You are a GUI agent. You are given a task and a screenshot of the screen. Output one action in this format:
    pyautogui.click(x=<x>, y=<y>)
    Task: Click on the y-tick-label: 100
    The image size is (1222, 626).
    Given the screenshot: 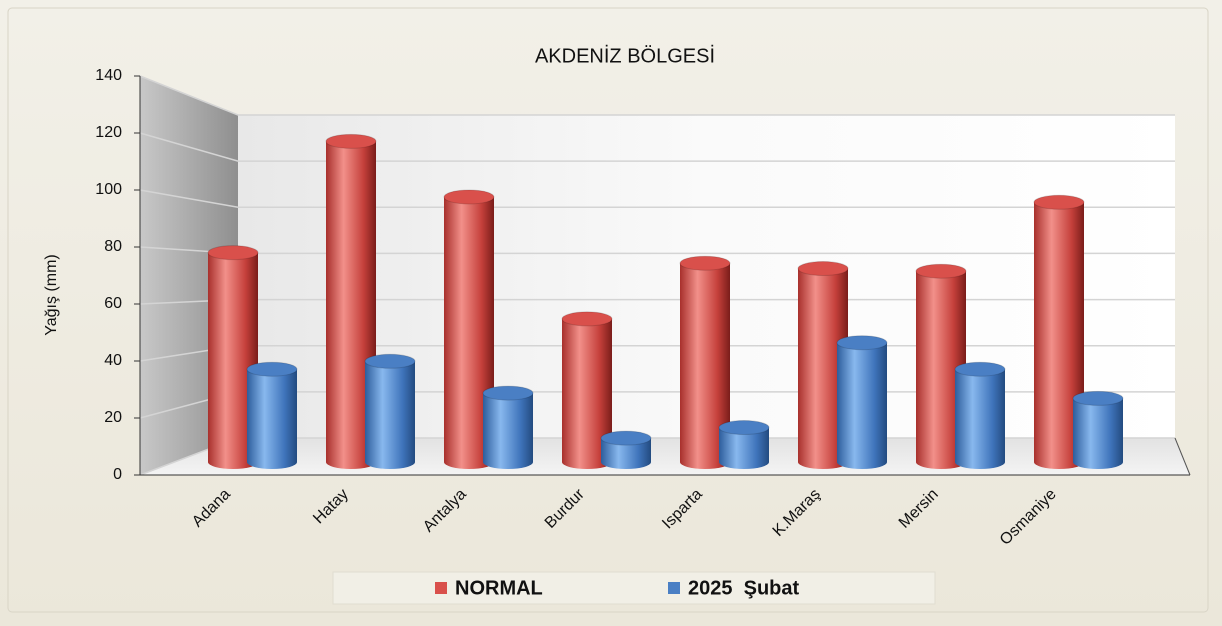 What is the action you would take?
    pyautogui.click(x=108, y=189)
    